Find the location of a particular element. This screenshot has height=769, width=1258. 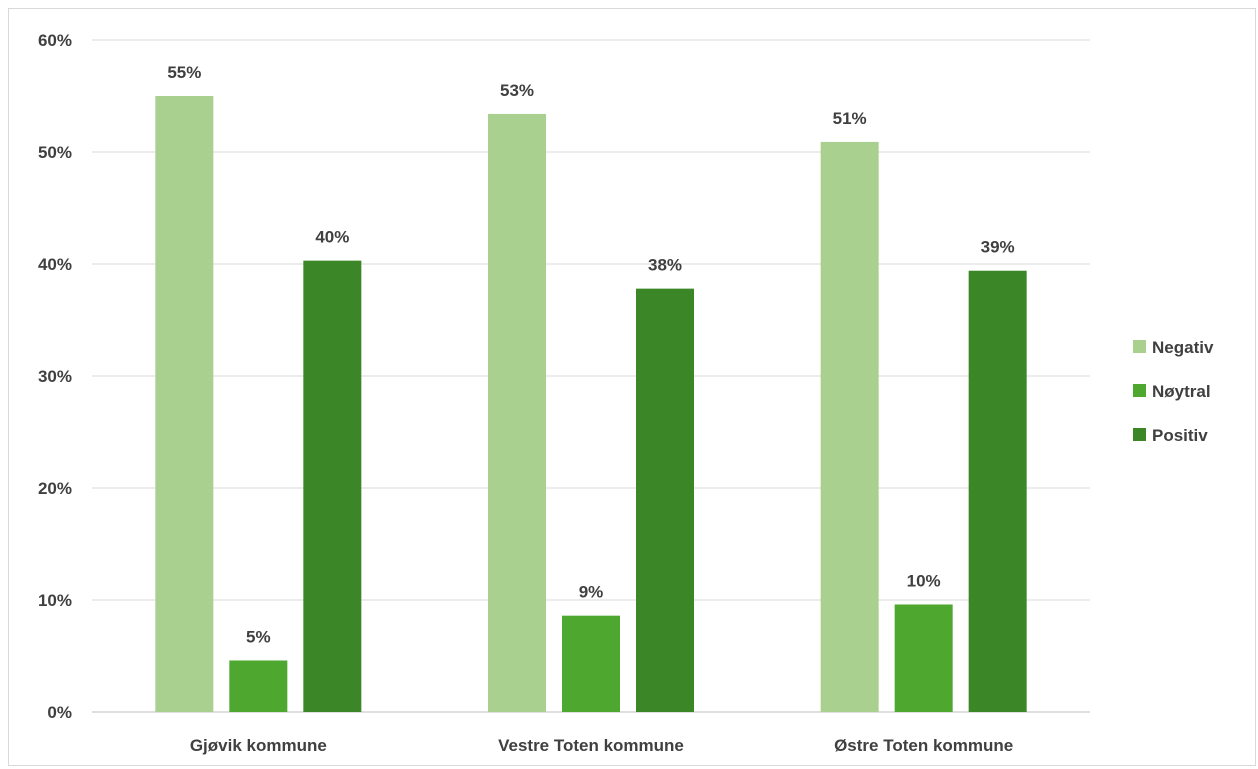

data-label: 39% is located at coordinates (998, 247).